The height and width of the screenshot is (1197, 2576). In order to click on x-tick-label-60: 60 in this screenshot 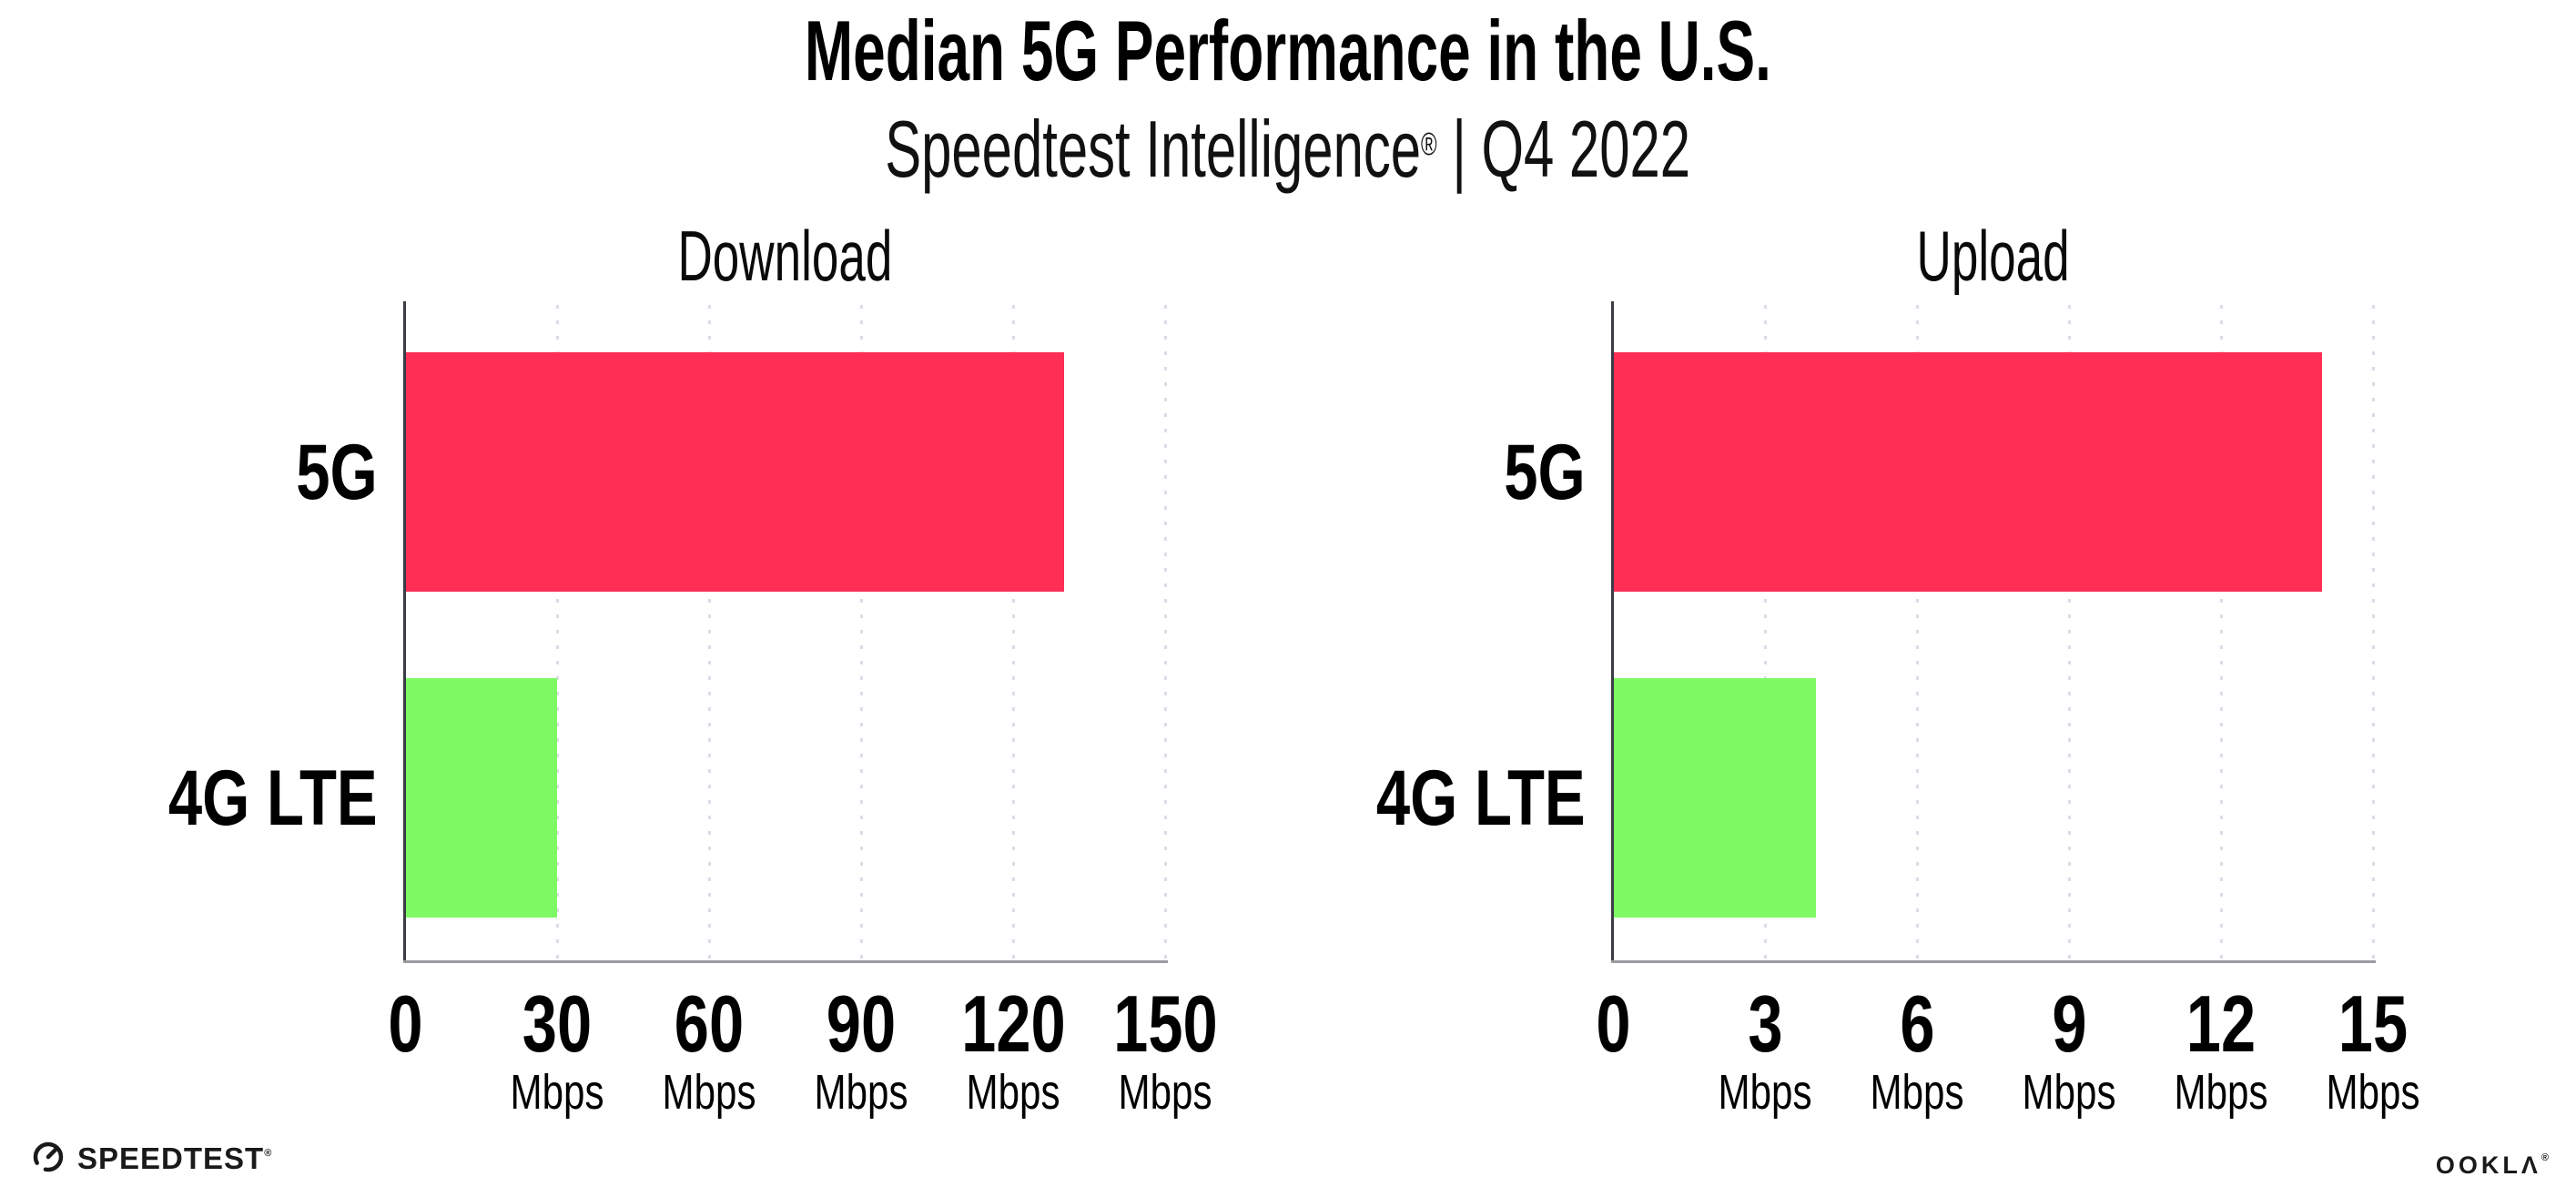, I will do `click(709, 1024)`.